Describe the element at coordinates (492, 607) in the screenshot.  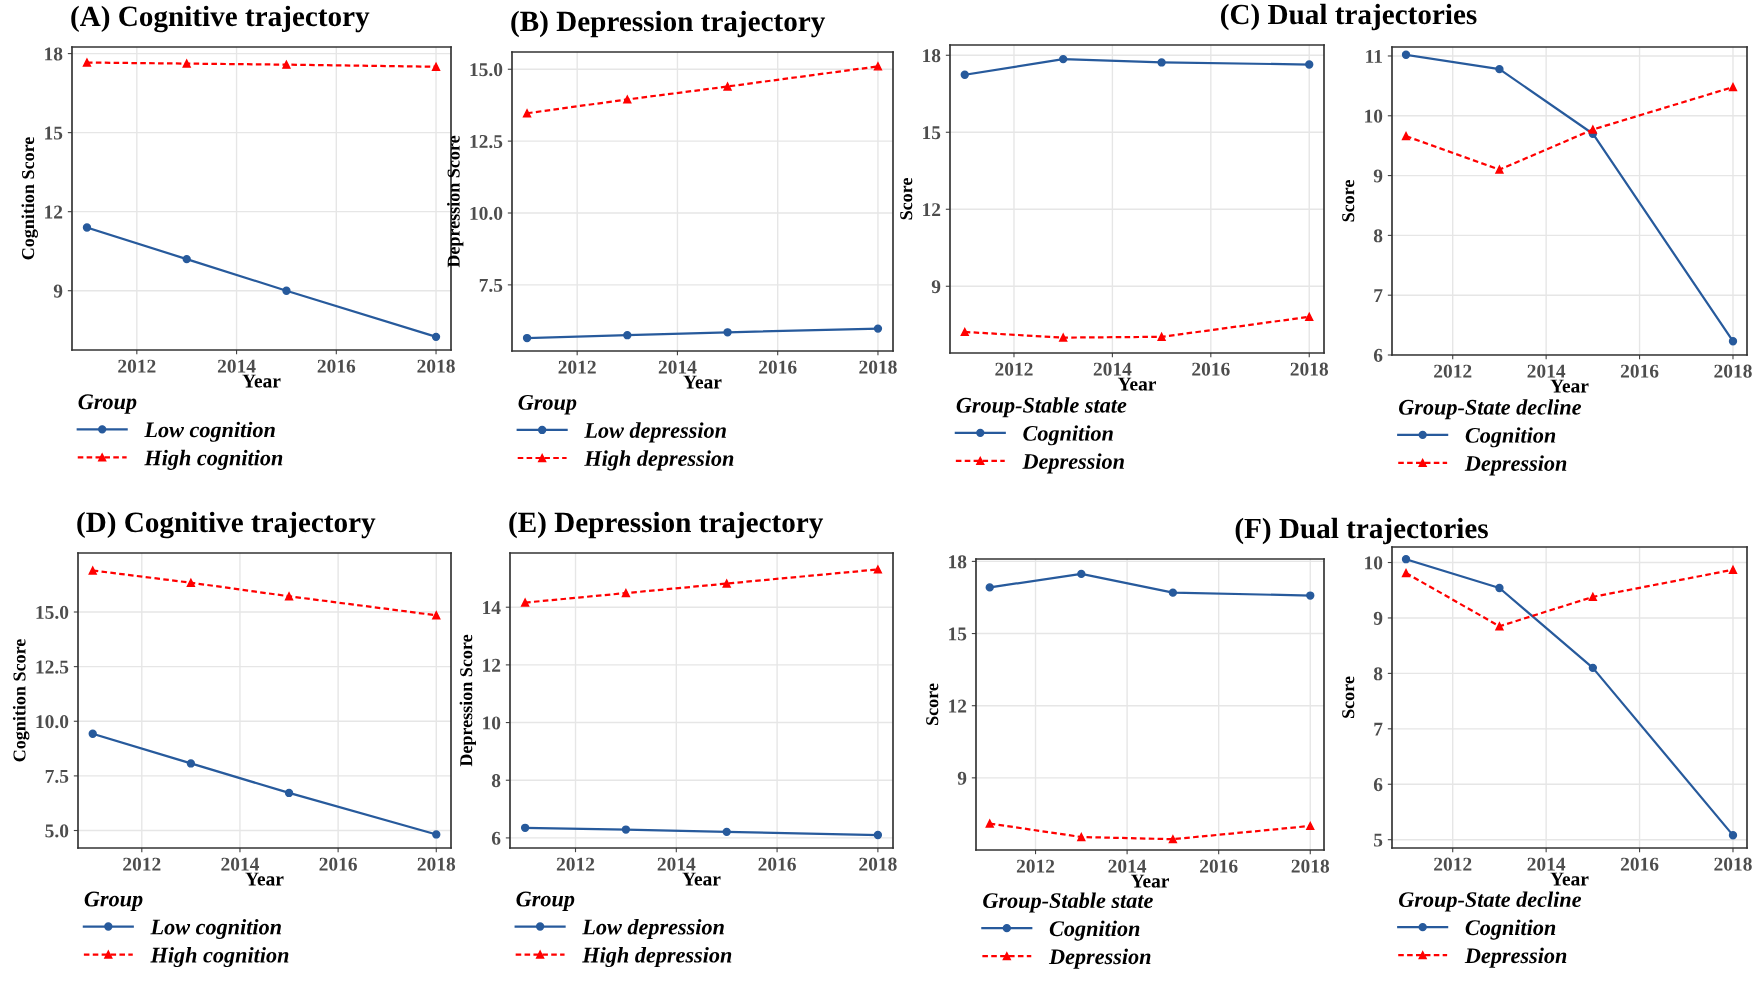
I see `y-tick-label: 14` at that location.